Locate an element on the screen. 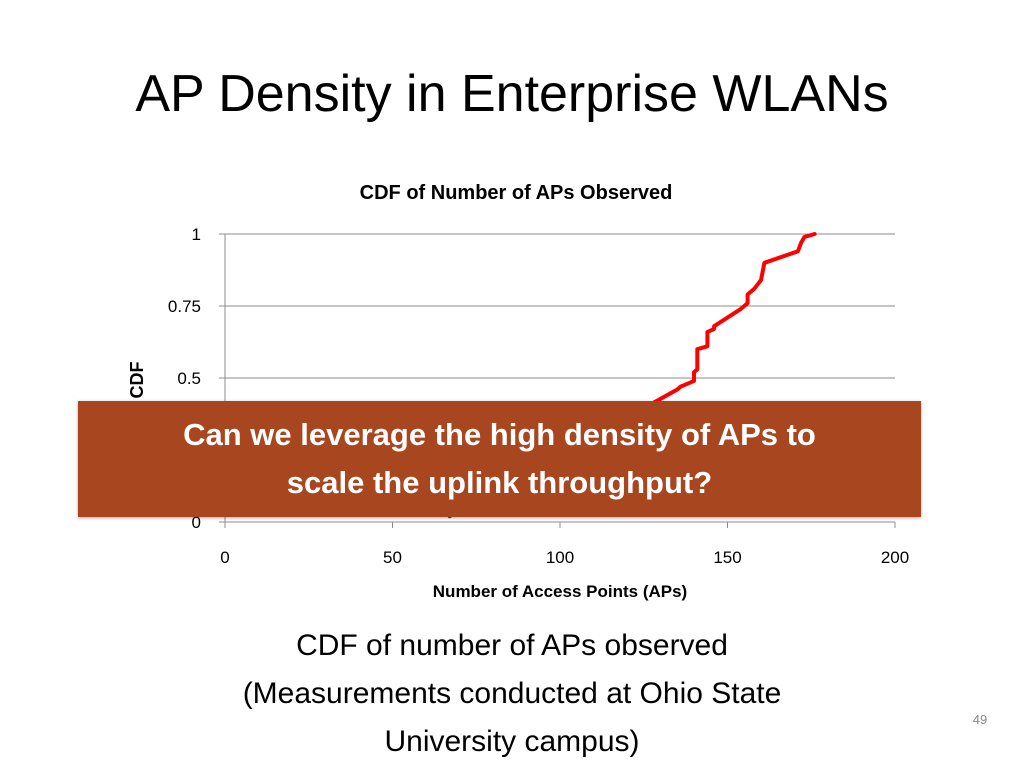 This screenshot has height=768, width=1024. x-tick-label: 150 is located at coordinates (727, 557).